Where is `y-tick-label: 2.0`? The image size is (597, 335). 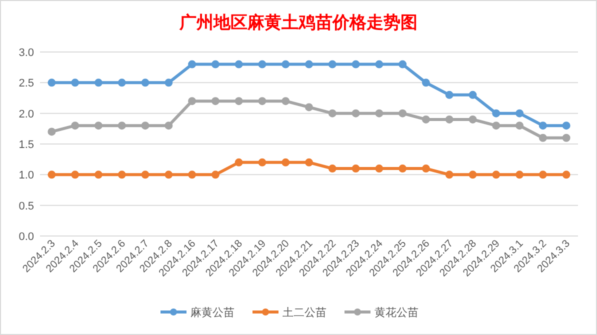 y-tick-label: 2.0 is located at coordinates (26, 114).